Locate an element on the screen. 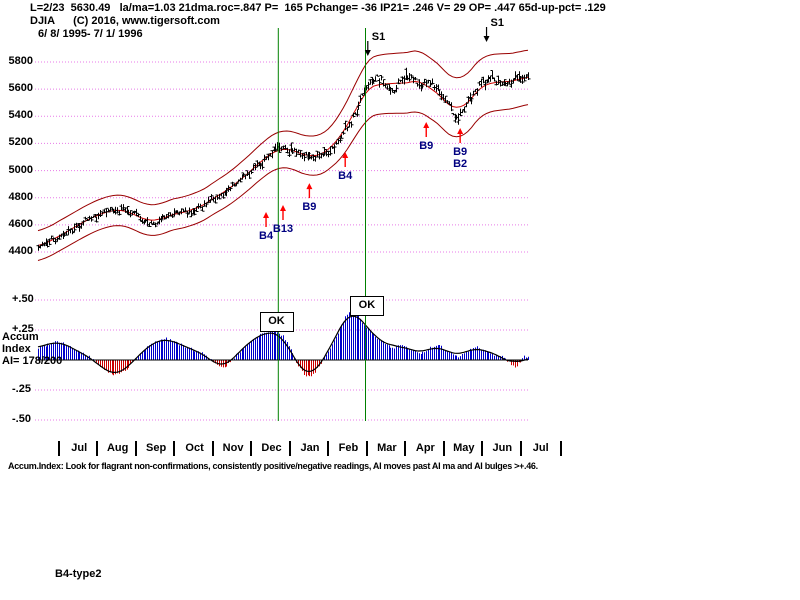  buy-signal-label: B2 is located at coordinates (460, 164).